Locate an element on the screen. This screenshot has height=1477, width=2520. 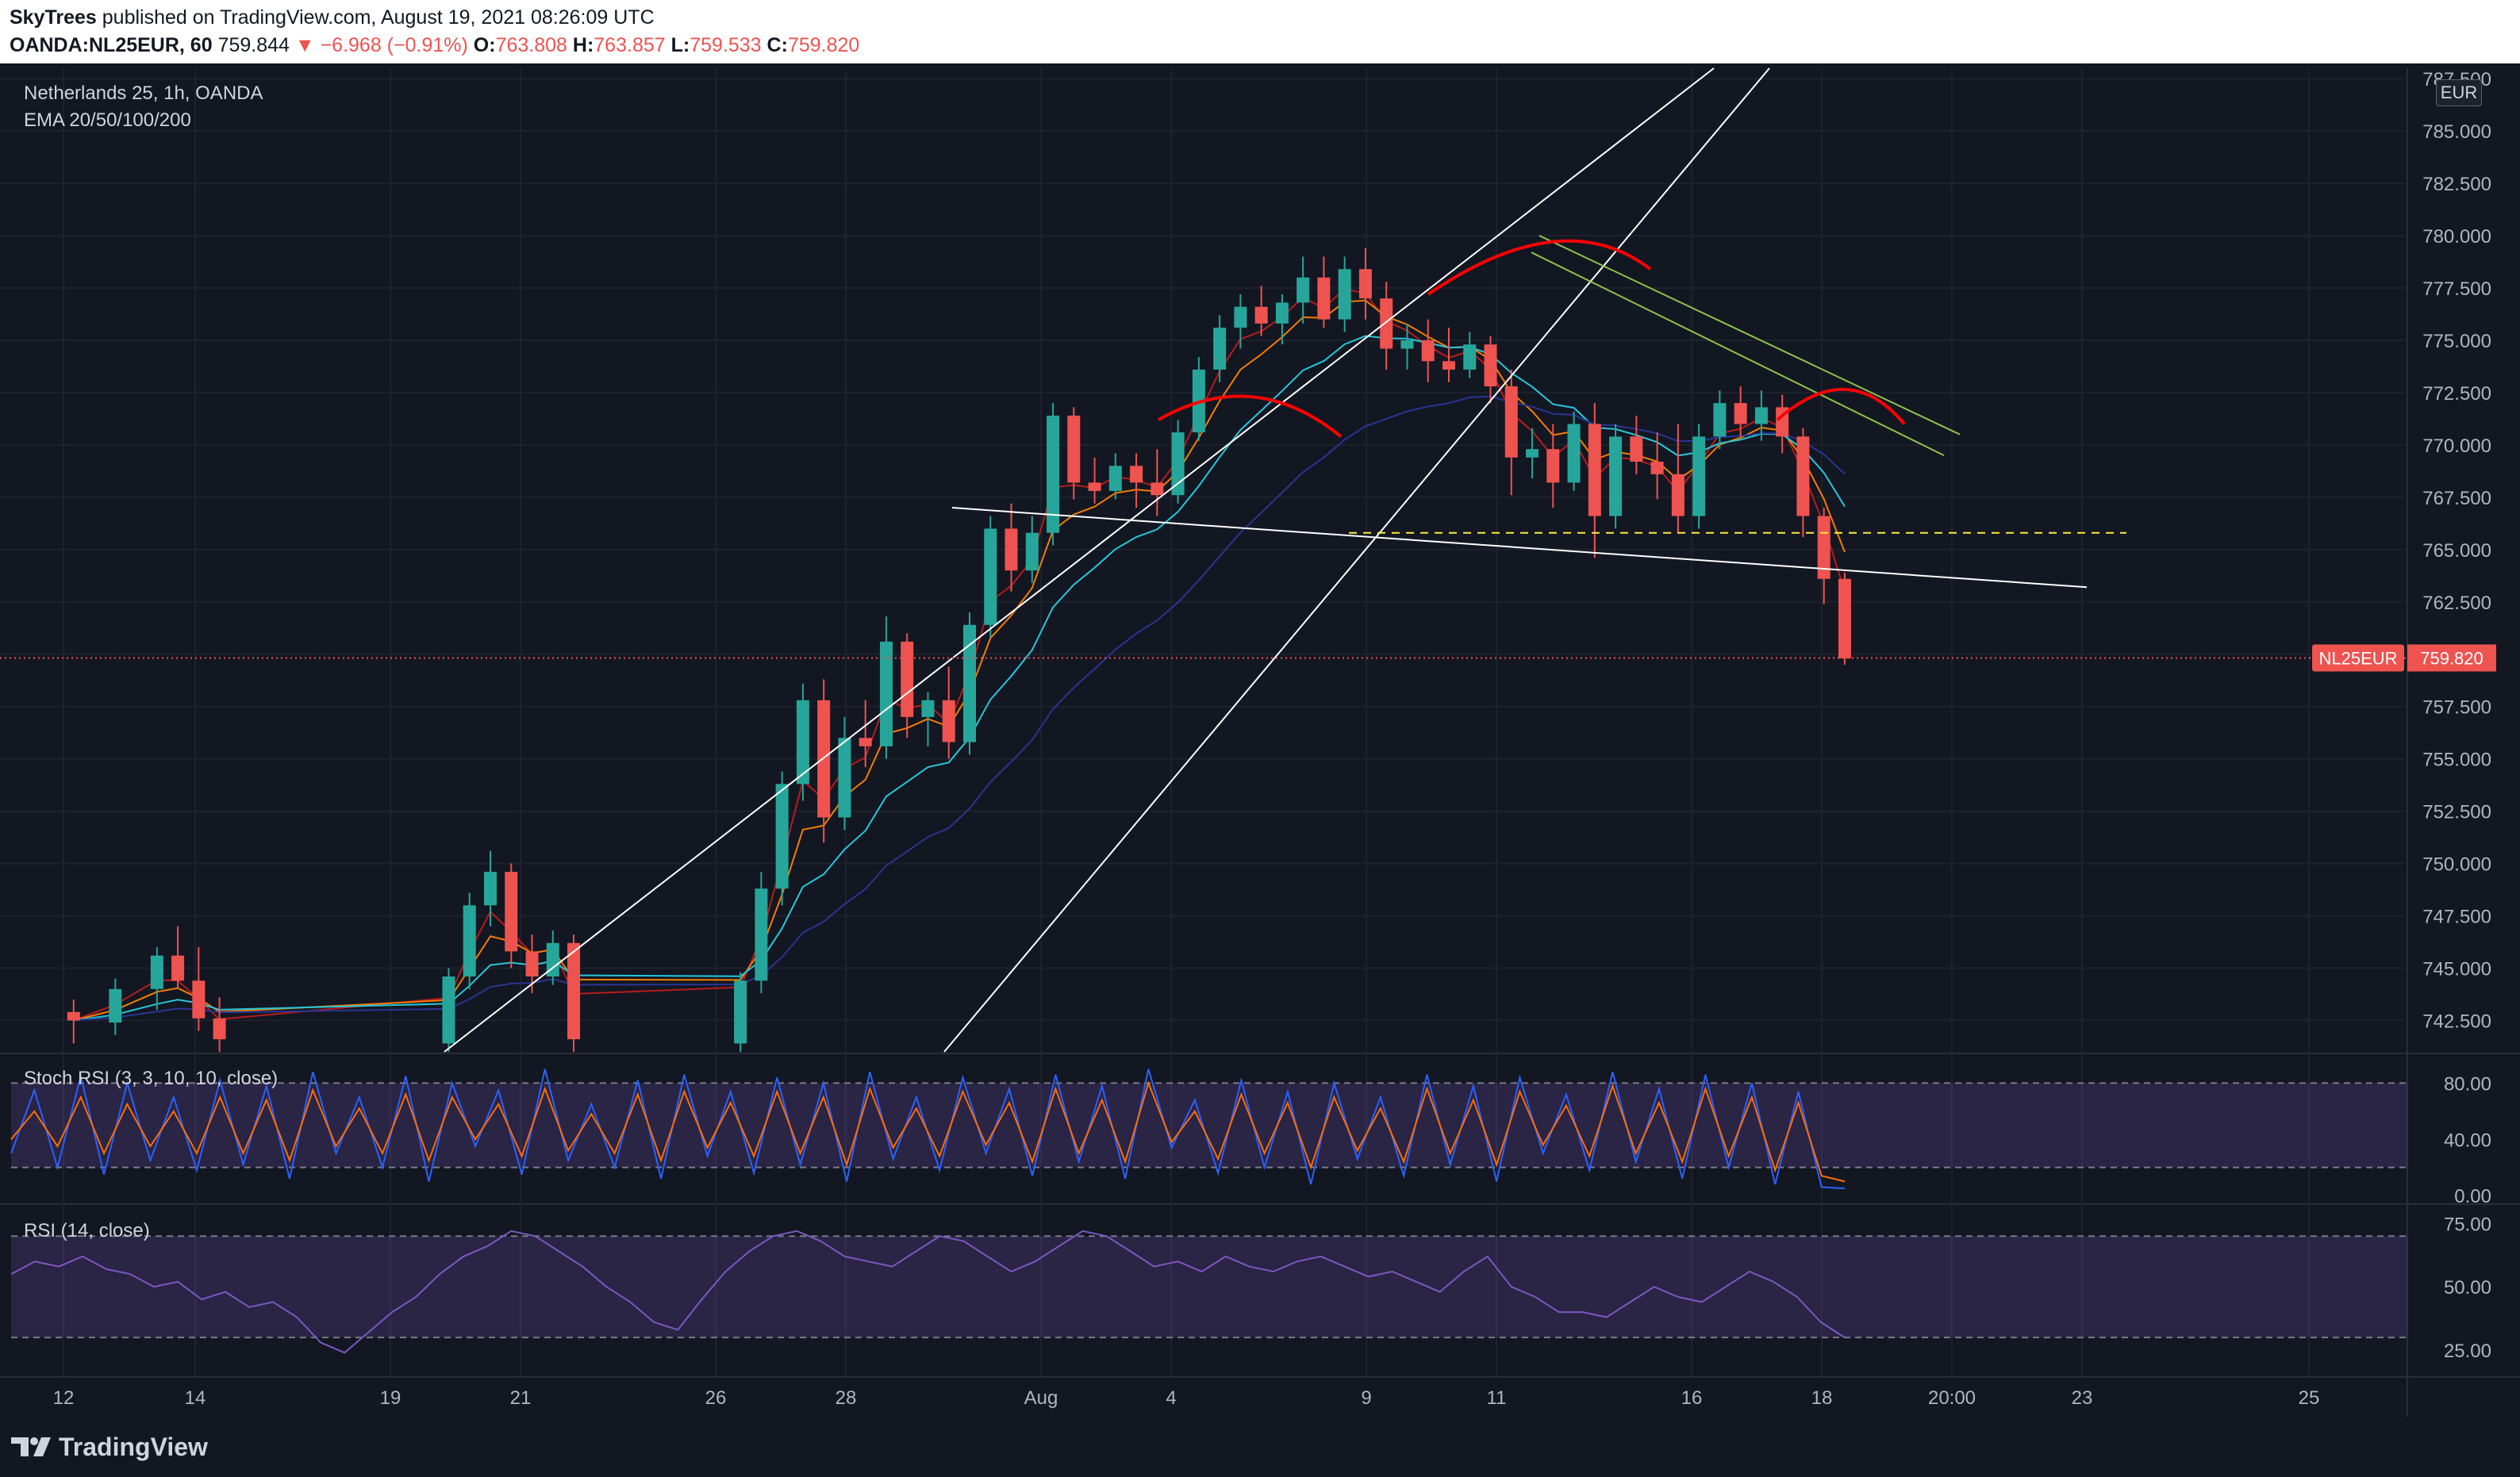
neckline is located at coordinates (1519, 548).